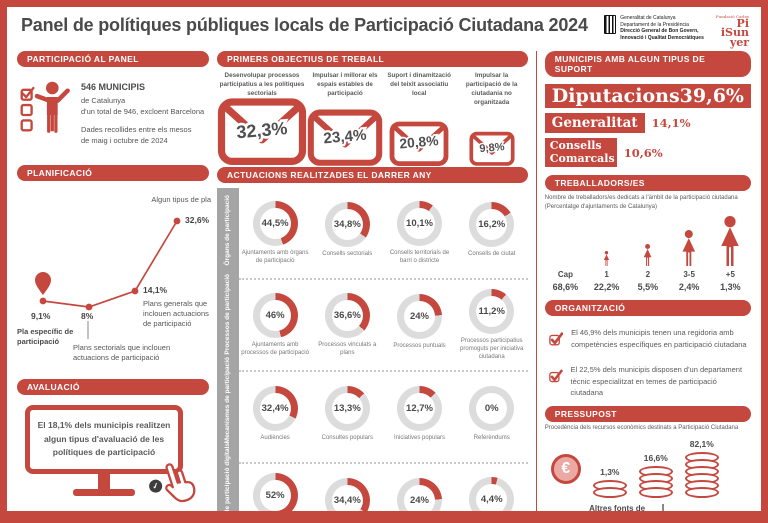 The width and height of the screenshot is (768, 523). What do you see at coordinates (275, 223) in the screenshot?
I see `donut-value: 44,5%` at bounding box center [275, 223].